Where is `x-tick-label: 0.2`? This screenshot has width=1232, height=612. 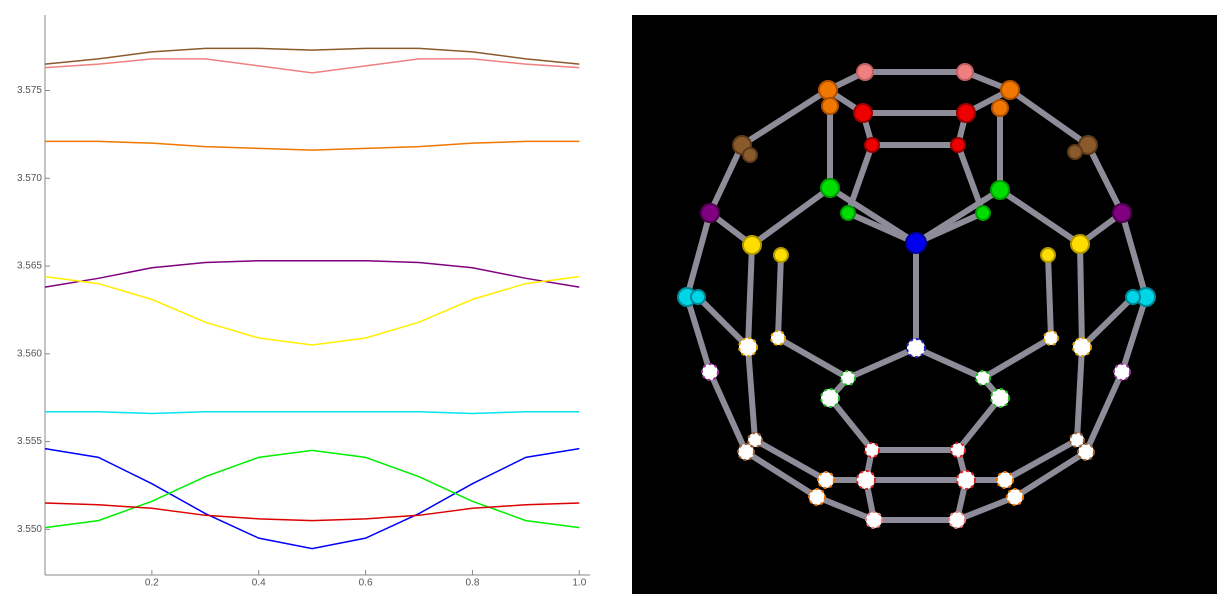
x-tick-label: 0.2 is located at coordinates (152, 583).